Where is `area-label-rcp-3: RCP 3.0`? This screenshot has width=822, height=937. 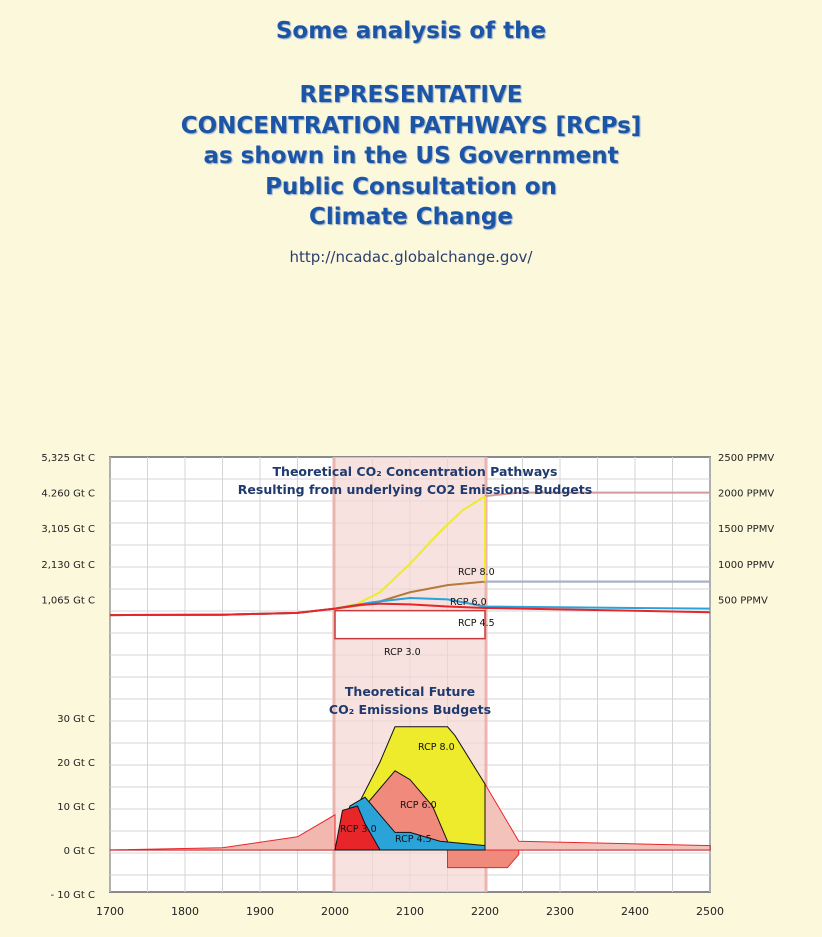 area-label-rcp-3: RCP 3.0 is located at coordinates (358, 829).